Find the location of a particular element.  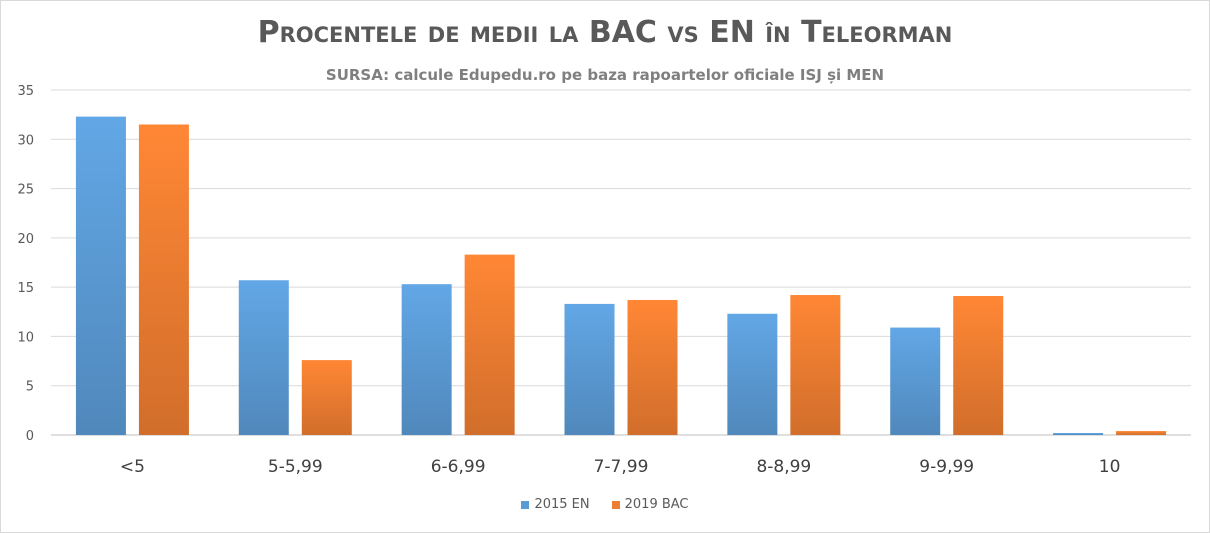

y-tick-label: 10 is located at coordinates (25, 337).